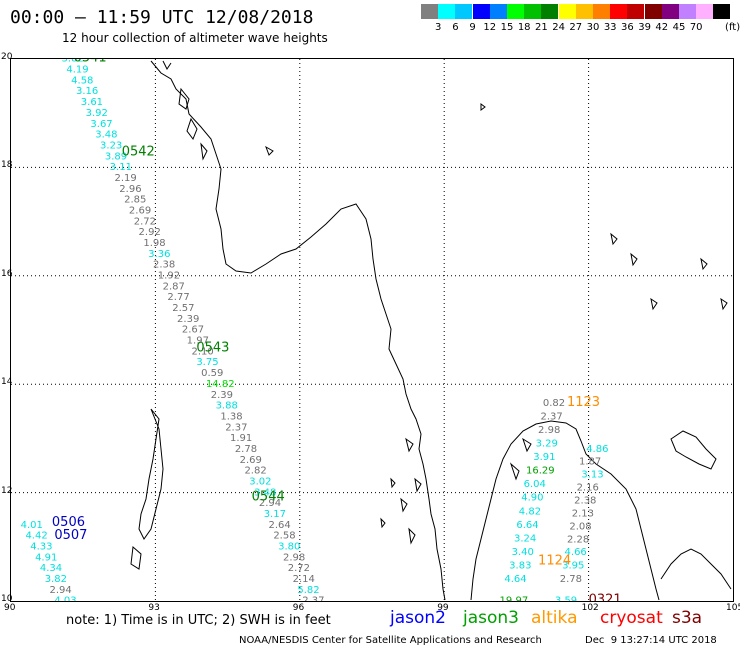 The width and height of the screenshot is (740, 650). Describe the element at coordinates (651, 640) in the screenshot. I see `generated-timestamp: Dec 9 13:27:14 UTC 2018` at that location.